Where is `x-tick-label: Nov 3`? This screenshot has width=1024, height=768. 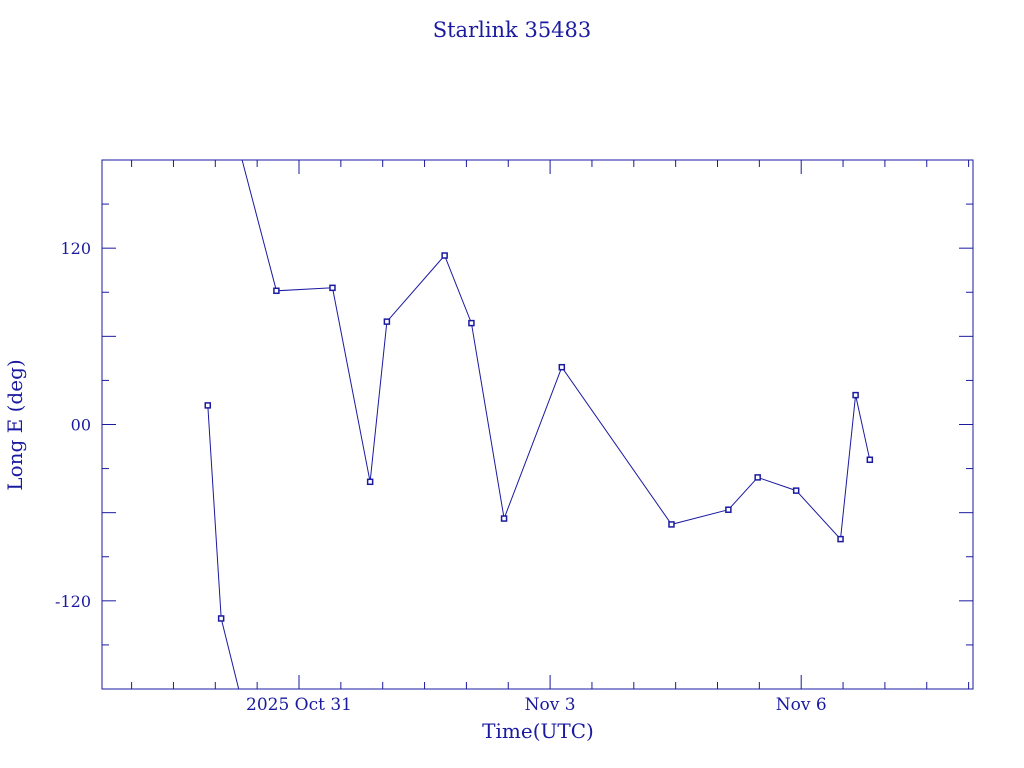 x-tick-label: Nov 3 is located at coordinates (550, 705).